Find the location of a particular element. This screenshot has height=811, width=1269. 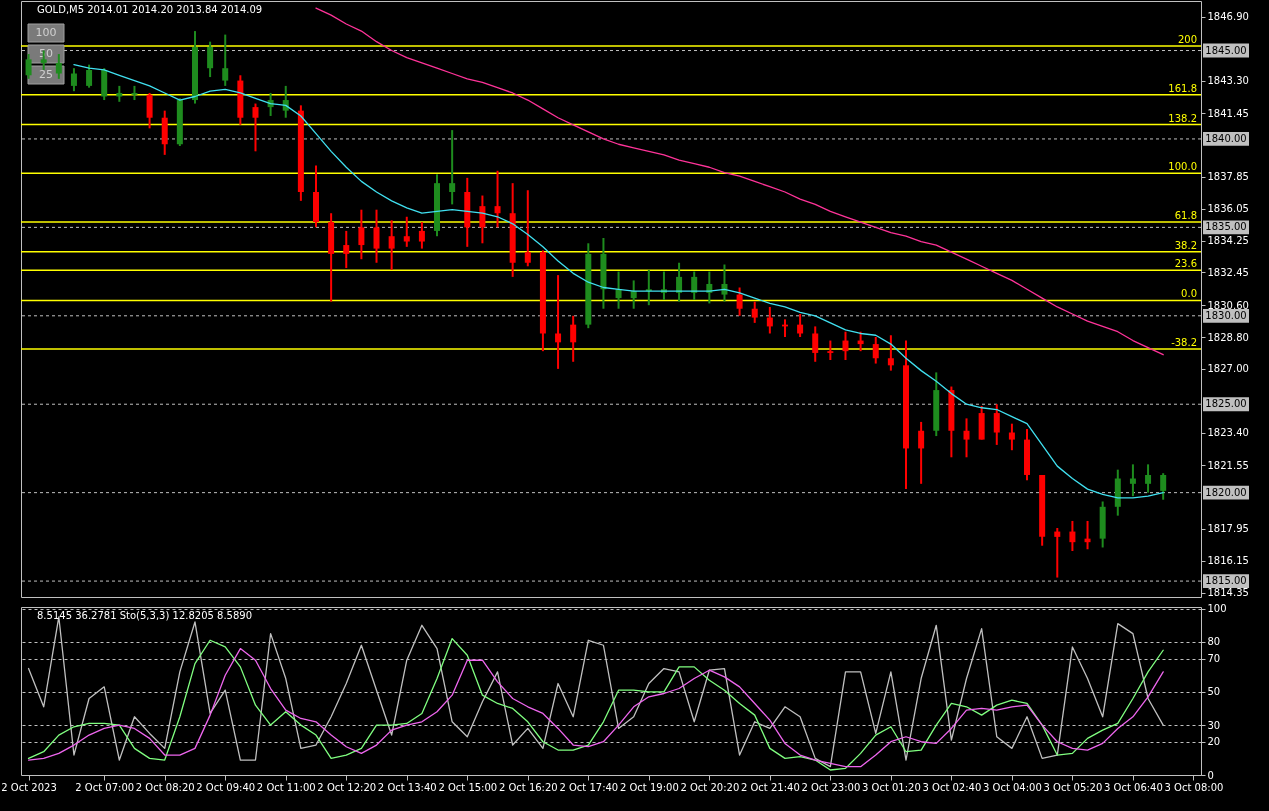

x-tick-label: 3 Oct 01:20 is located at coordinates (891, 787).